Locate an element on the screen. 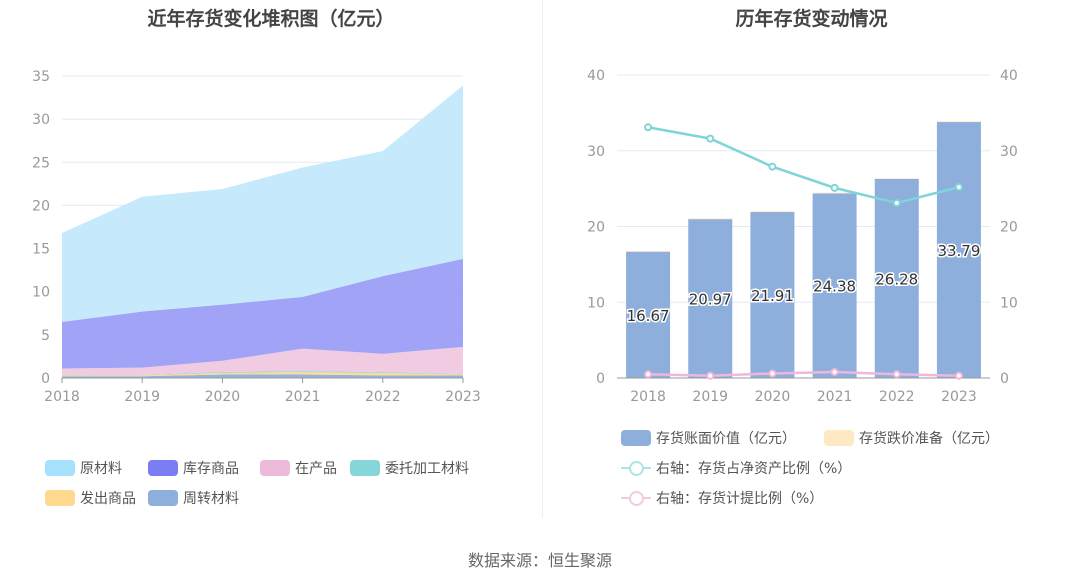 The width and height of the screenshot is (1080, 583). legend-label: 右轴：存货占净资产比例（%） is located at coordinates (754, 469).